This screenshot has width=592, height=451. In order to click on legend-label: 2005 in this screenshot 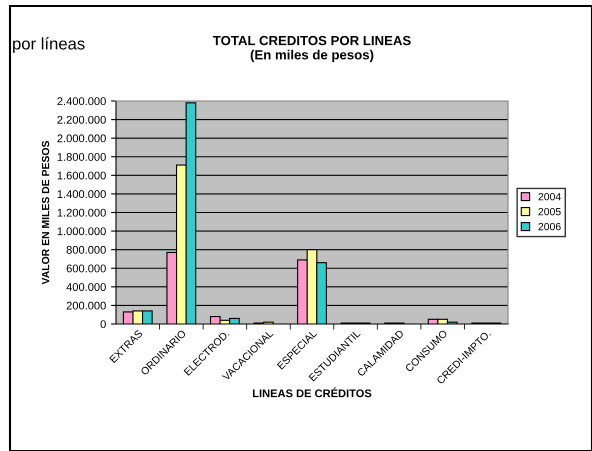, I will do `click(549, 212)`.